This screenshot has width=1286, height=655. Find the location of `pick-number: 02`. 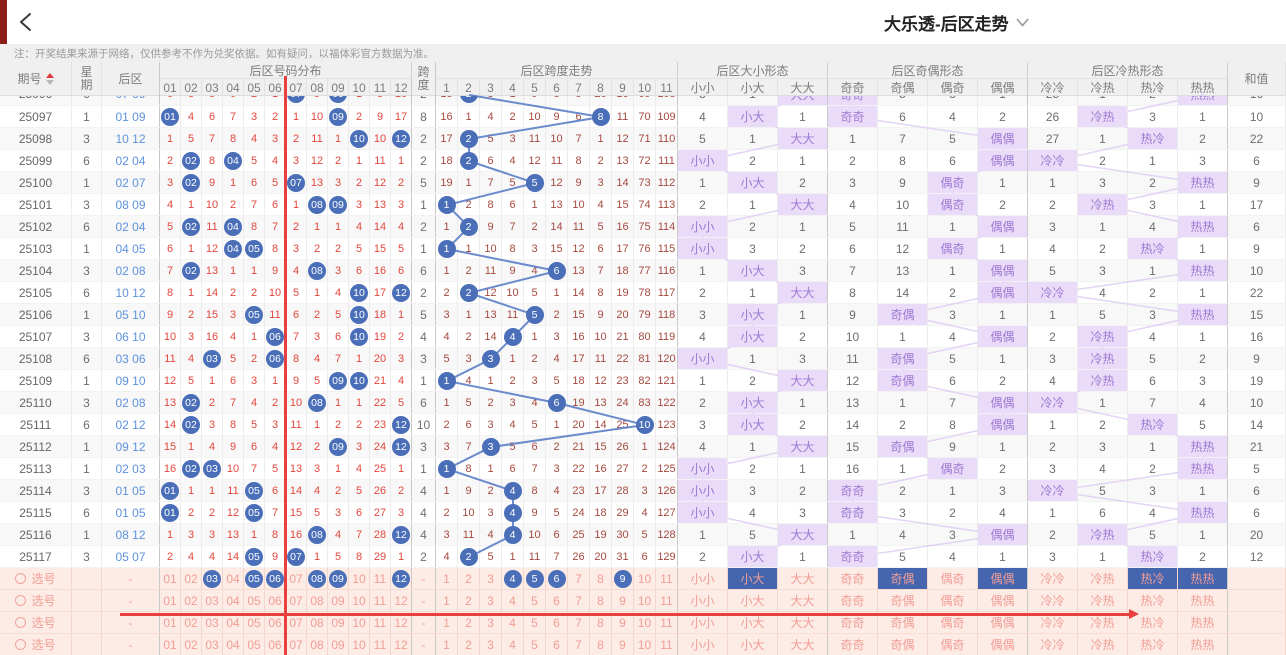

pick-number: 02 is located at coordinates (191, 578).